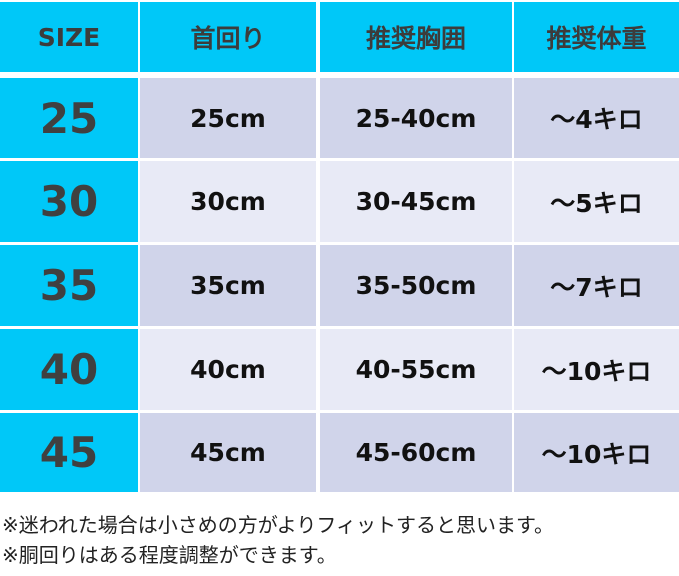 The width and height of the screenshot is (679, 576). Describe the element at coordinates (228, 201) in the screenshot. I see `cell-neck: 30cm` at that location.